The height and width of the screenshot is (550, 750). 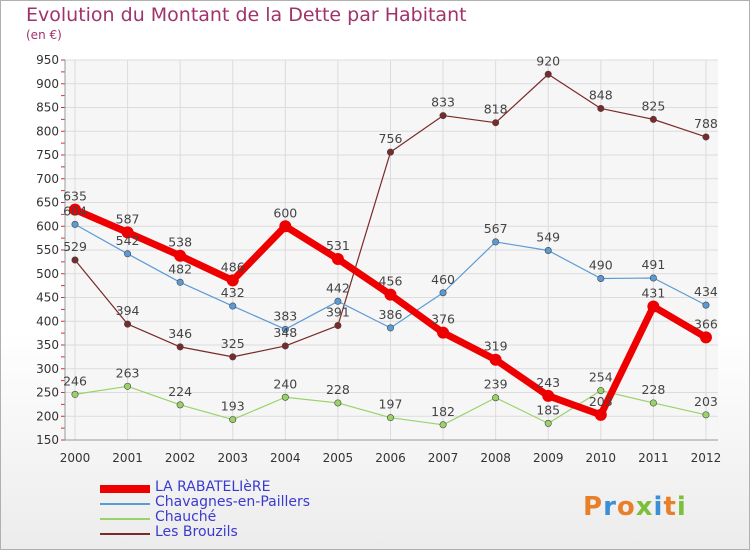 I want to click on y-tick-label: 350, so click(x=47, y=345).